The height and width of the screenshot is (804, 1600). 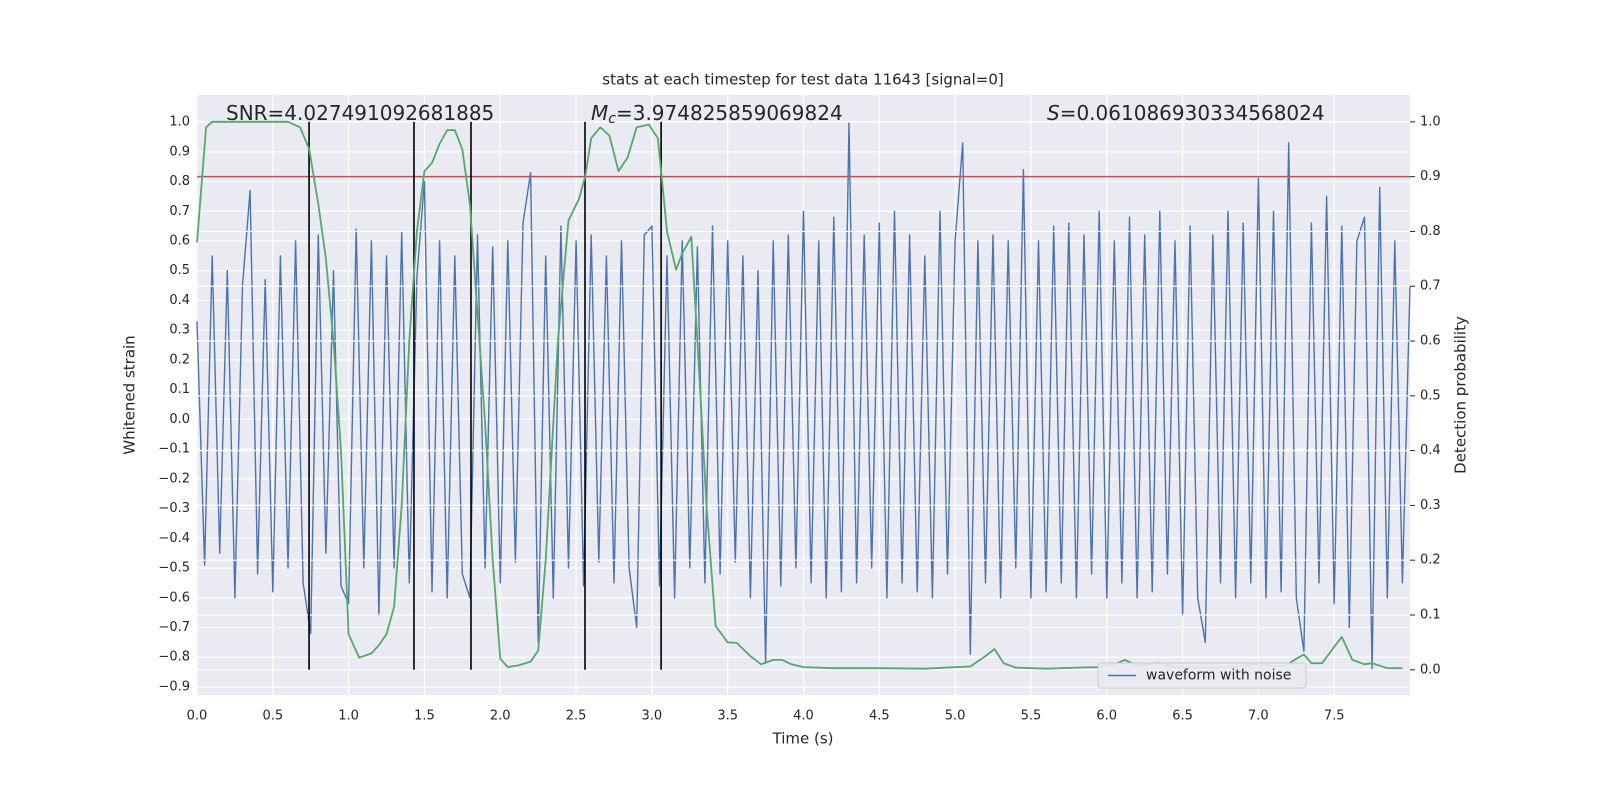 I want to click on x-tick-label: 5.0, so click(x=955, y=716).